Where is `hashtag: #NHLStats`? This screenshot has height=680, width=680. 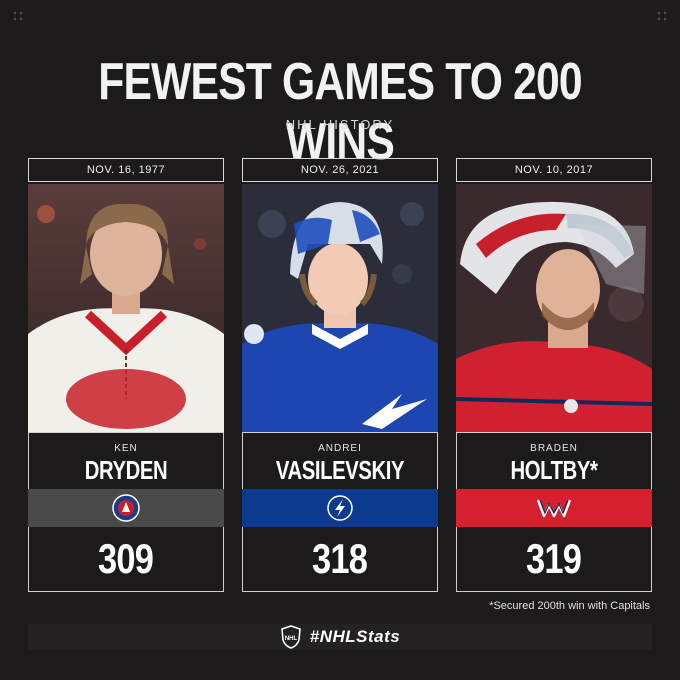
hashtag: #NHLStats is located at coordinates (355, 636).